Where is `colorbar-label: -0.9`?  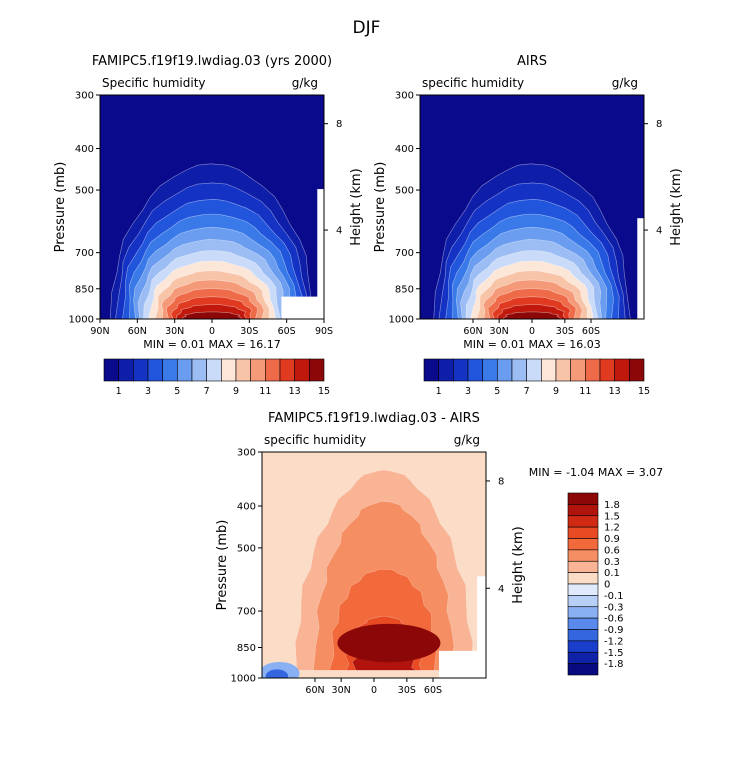
colorbar-label: -0.9 is located at coordinates (614, 630).